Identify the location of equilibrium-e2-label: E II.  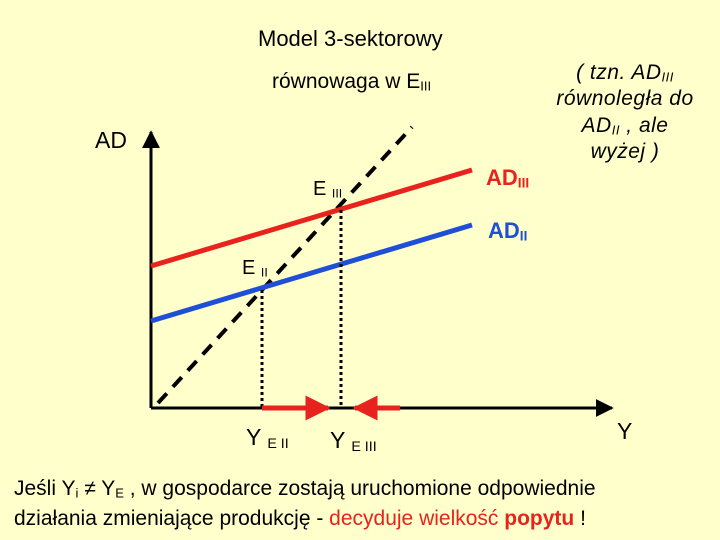
(255, 268).